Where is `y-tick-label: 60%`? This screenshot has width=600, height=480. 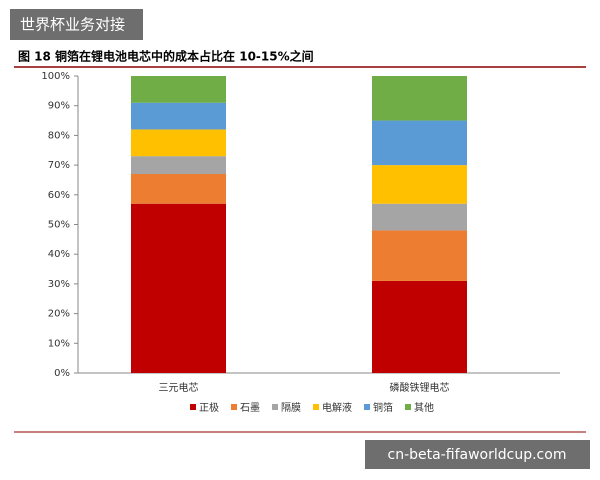
y-tick-label: 60% is located at coordinates (59, 195).